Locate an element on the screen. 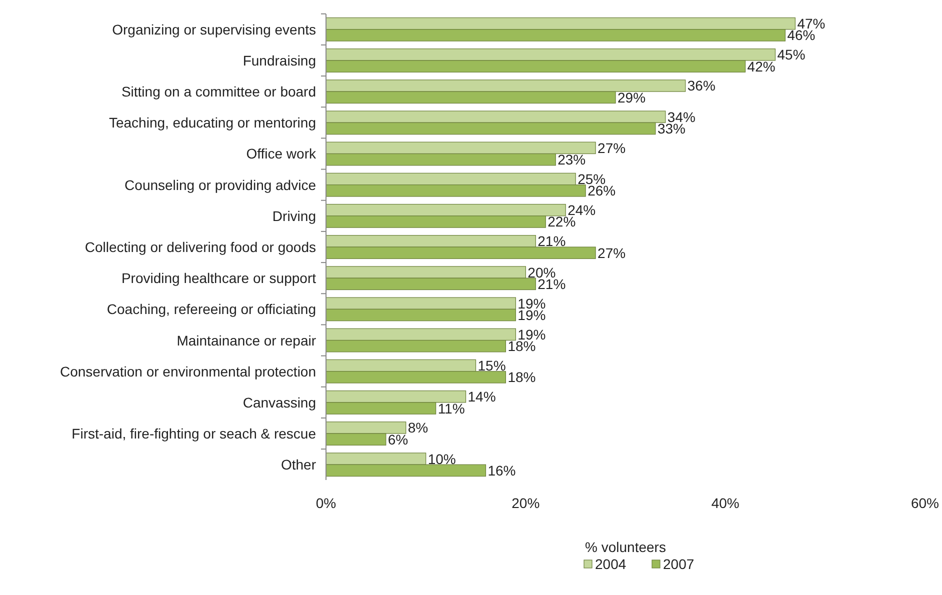 The height and width of the screenshot is (595, 942). y-tick-label: Teaching, educating or mentoring is located at coordinates (212, 122).